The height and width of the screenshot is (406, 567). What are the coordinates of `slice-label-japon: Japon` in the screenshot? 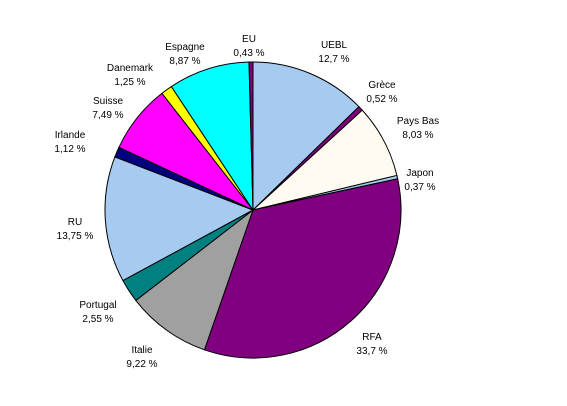 It's located at (419, 173).